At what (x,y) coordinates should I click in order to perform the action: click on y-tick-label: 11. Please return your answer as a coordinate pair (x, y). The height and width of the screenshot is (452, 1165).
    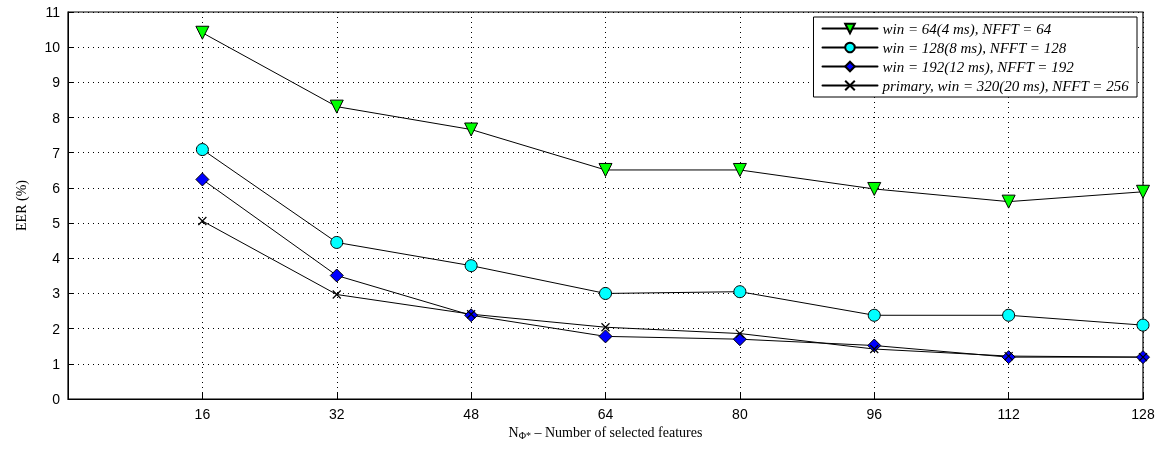
    Looking at the image, I should click on (53, 12).